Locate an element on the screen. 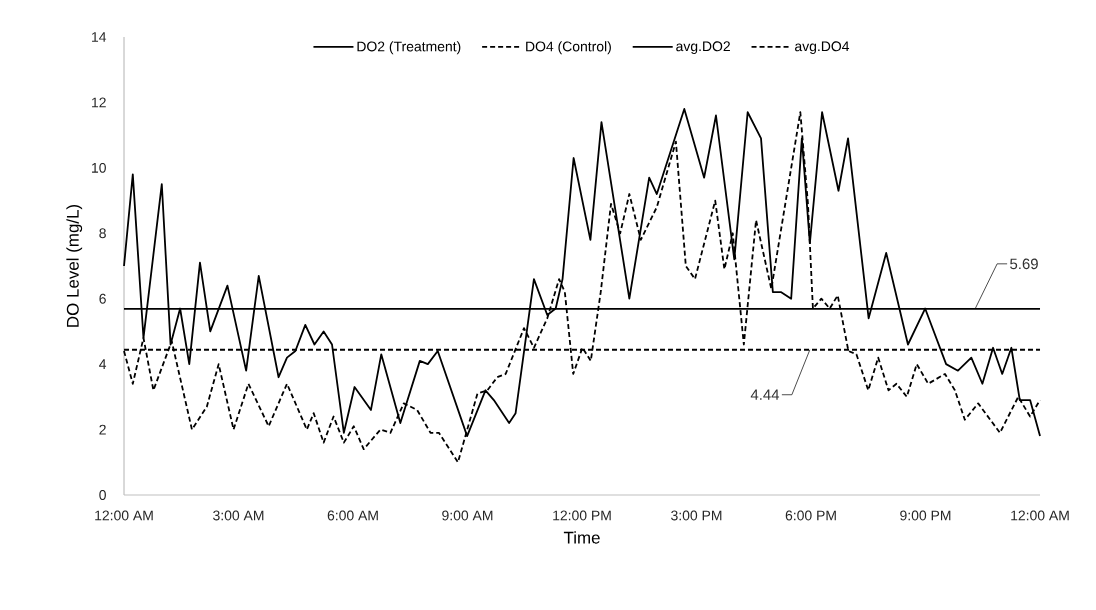 Image resolution: width=1096 pixels, height=610 pixels. y-tick-label: 12 is located at coordinates (99, 102).